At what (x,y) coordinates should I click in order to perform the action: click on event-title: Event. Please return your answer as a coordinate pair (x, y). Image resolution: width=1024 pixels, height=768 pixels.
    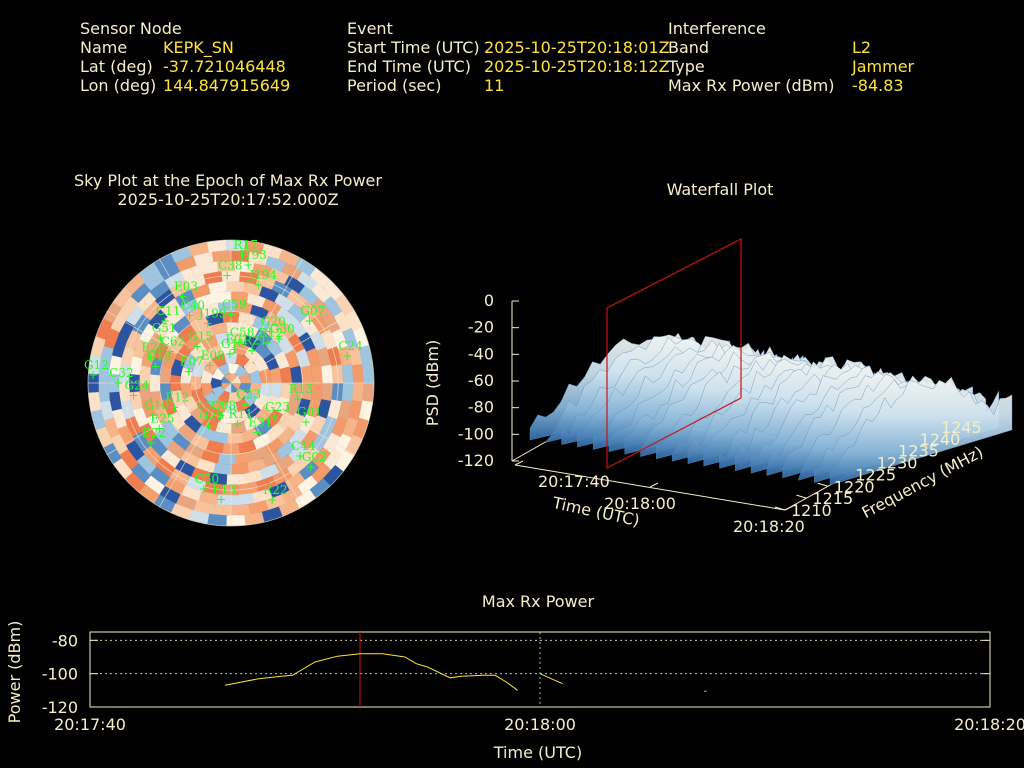
    Looking at the image, I should click on (370, 28).